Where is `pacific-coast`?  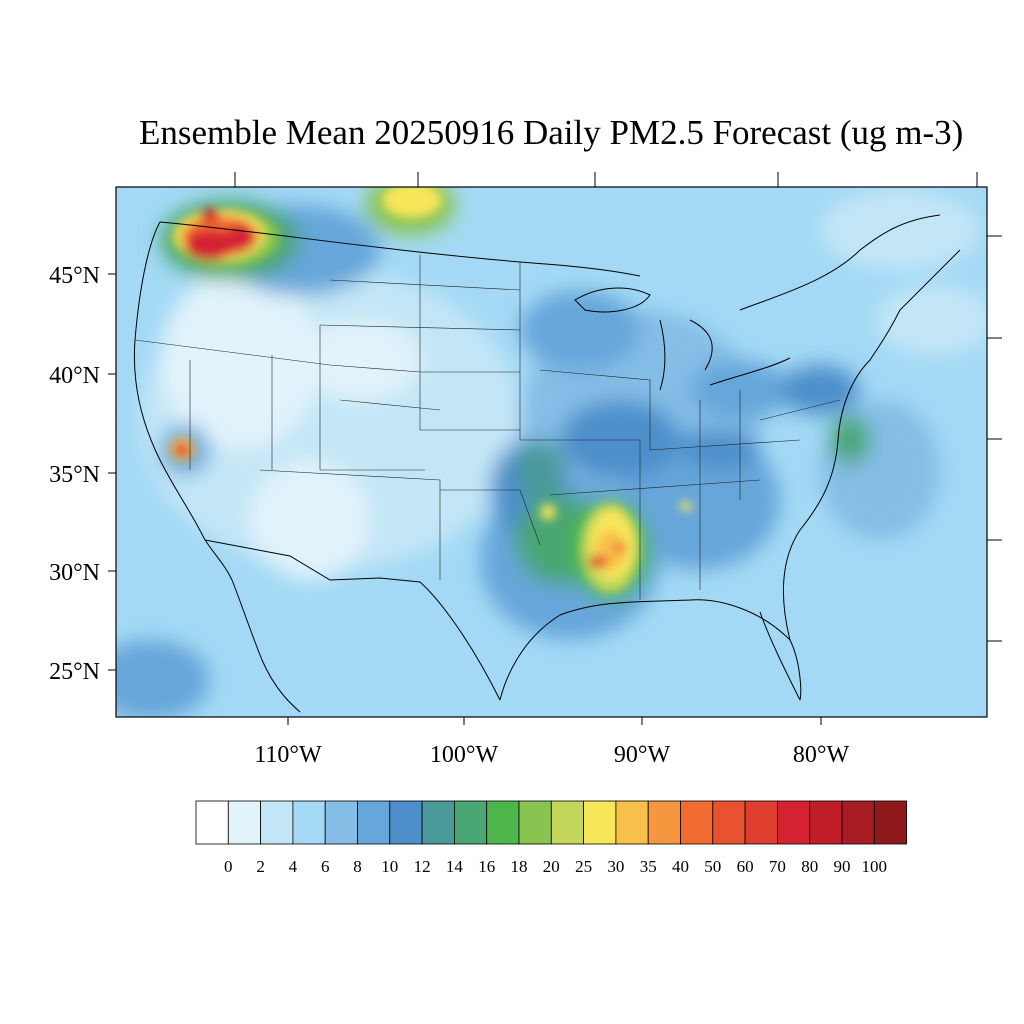 pacific-coast is located at coordinates (217, 467).